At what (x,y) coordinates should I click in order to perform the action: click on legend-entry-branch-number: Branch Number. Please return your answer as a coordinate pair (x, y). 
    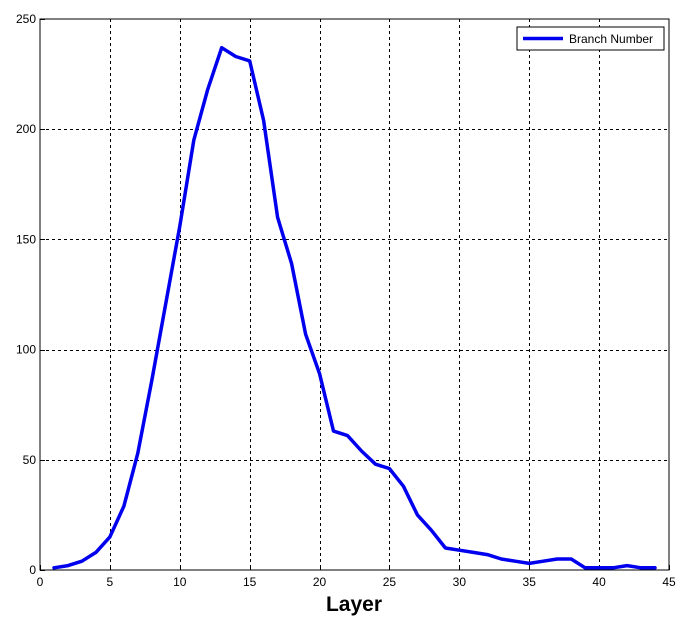
    Looking at the image, I should click on (611, 39).